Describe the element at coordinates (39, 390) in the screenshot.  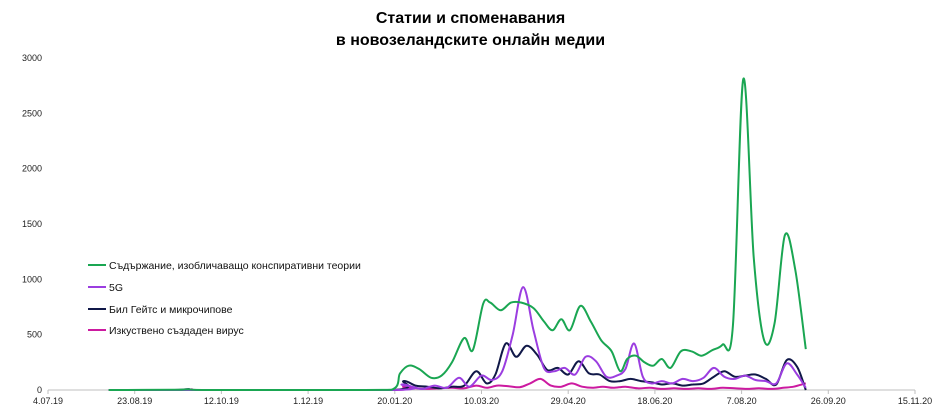
I see `y-tick-label: 0` at that location.